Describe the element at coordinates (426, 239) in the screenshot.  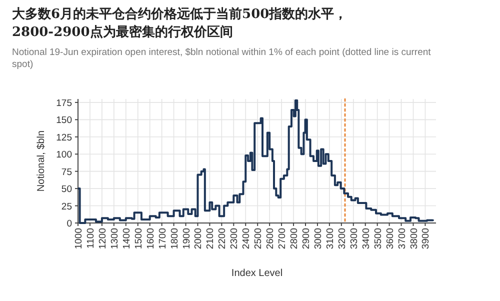
I see `x-tick-label: 3900` at that location.